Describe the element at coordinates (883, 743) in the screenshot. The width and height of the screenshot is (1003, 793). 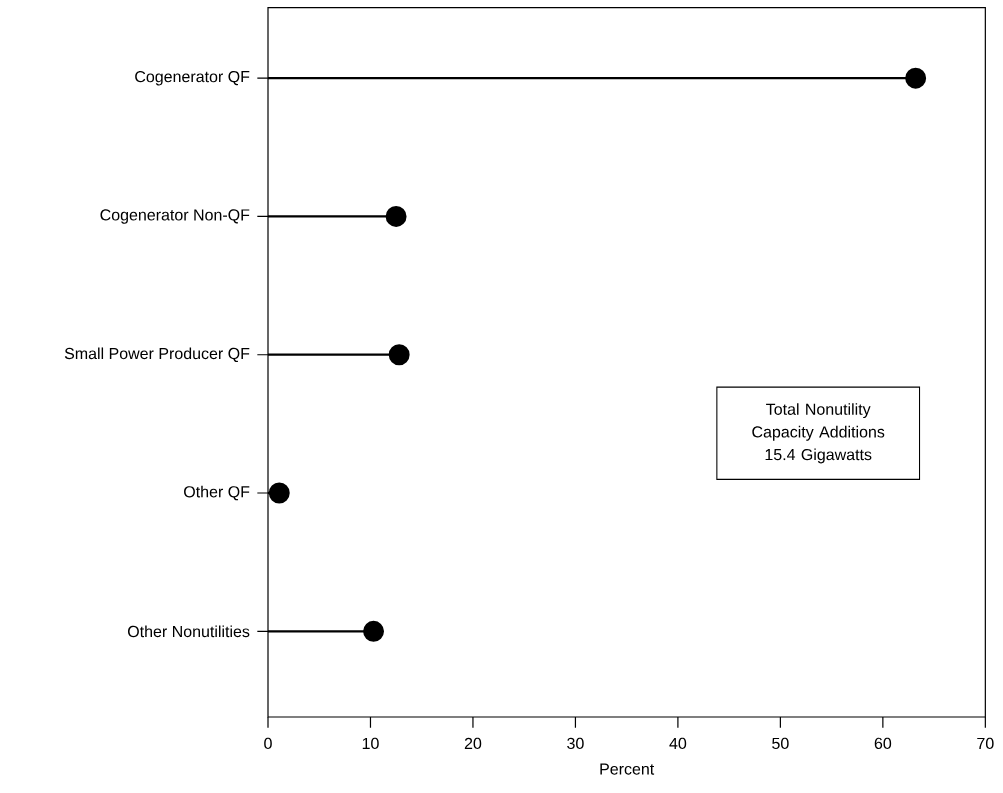
I see `x-tick-label: 60` at that location.